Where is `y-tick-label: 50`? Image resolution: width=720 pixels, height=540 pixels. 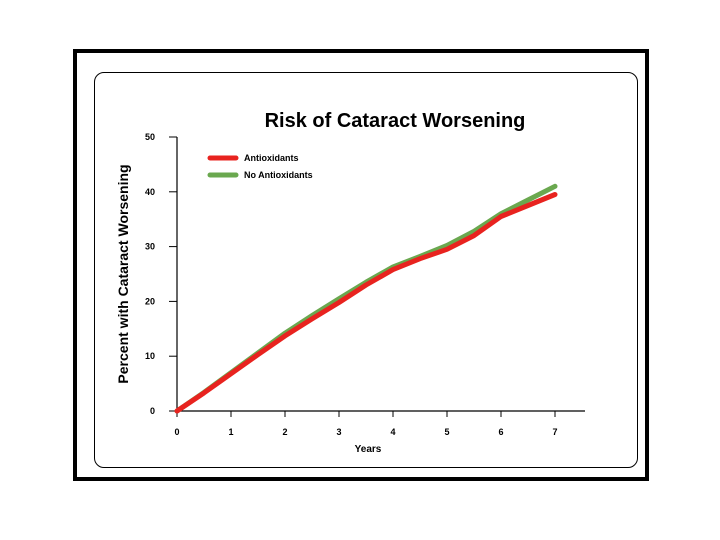
y-tick-label: 50 is located at coordinates (150, 137).